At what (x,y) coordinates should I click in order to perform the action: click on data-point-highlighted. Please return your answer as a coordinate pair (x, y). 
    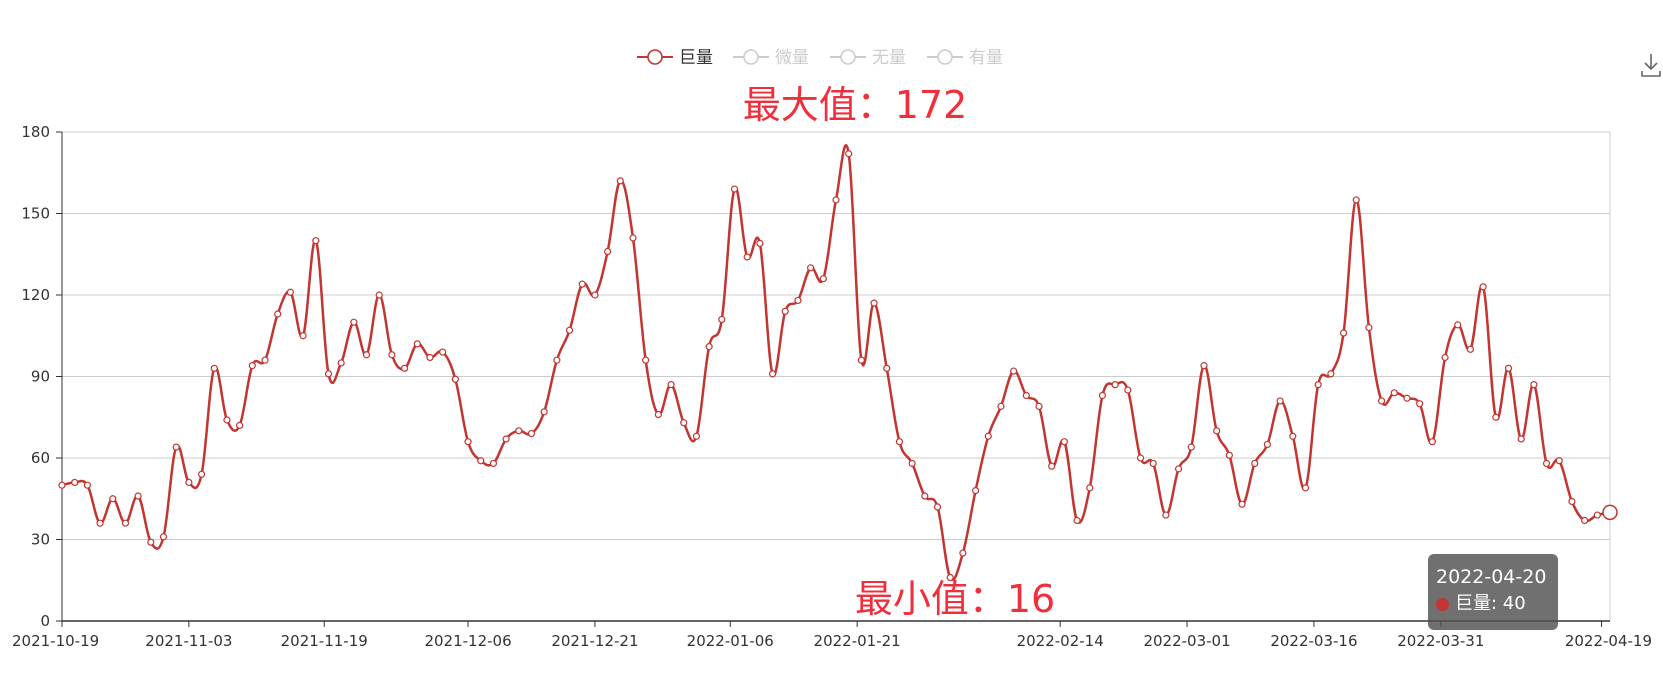
    Looking at the image, I should click on (1610, 512).